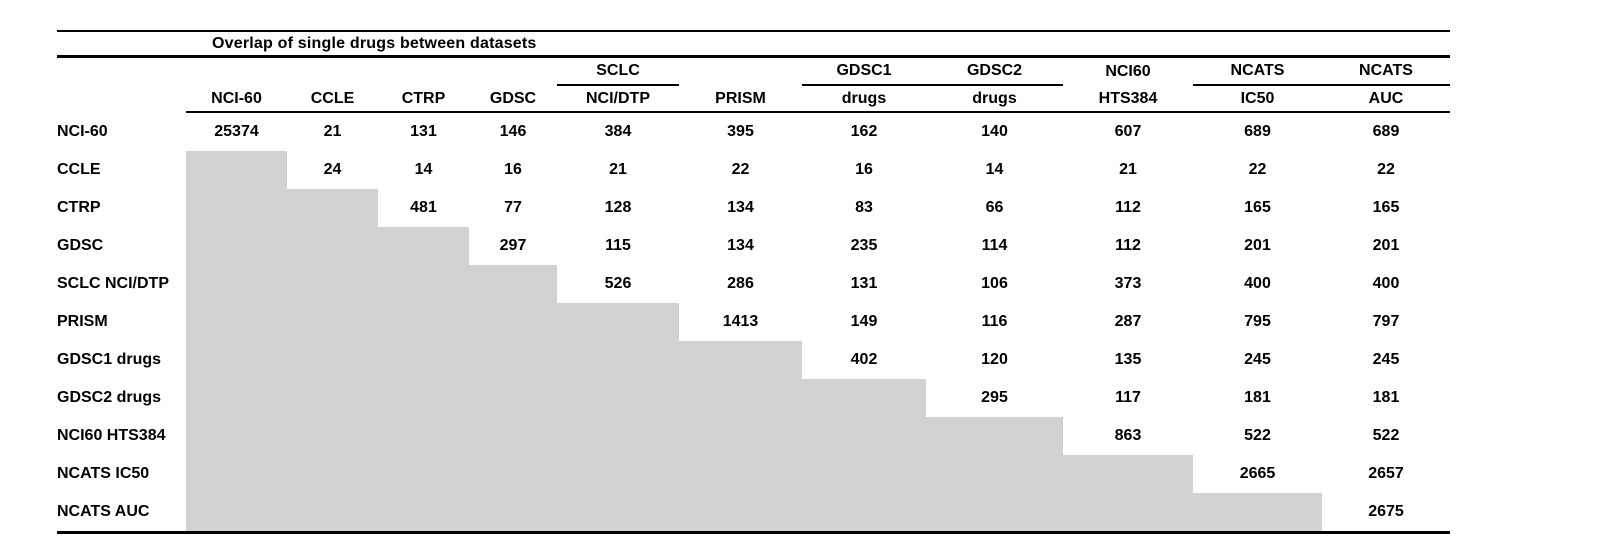 This screenshot has width=1616, height=559. I want to click on column-header-spacer, so click(121, 98).